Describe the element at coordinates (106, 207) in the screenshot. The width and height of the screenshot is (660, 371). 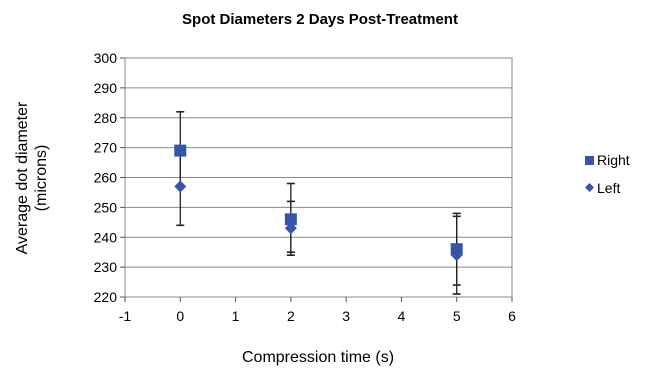
I see `y-tick-label: 250` at that location.